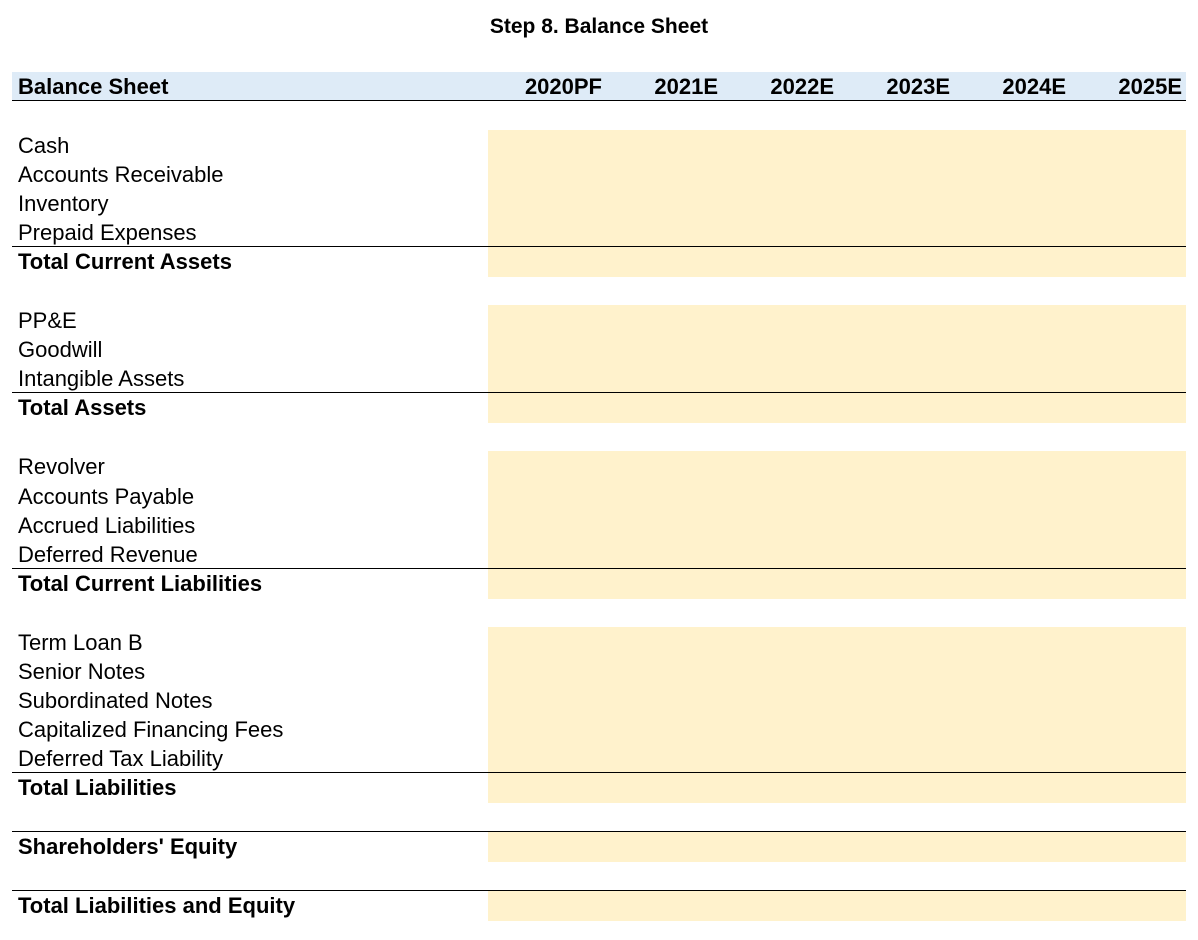 The image size is (1198, 940). I want to click on input-cells-long-term-liabilities, so click(837, 715).